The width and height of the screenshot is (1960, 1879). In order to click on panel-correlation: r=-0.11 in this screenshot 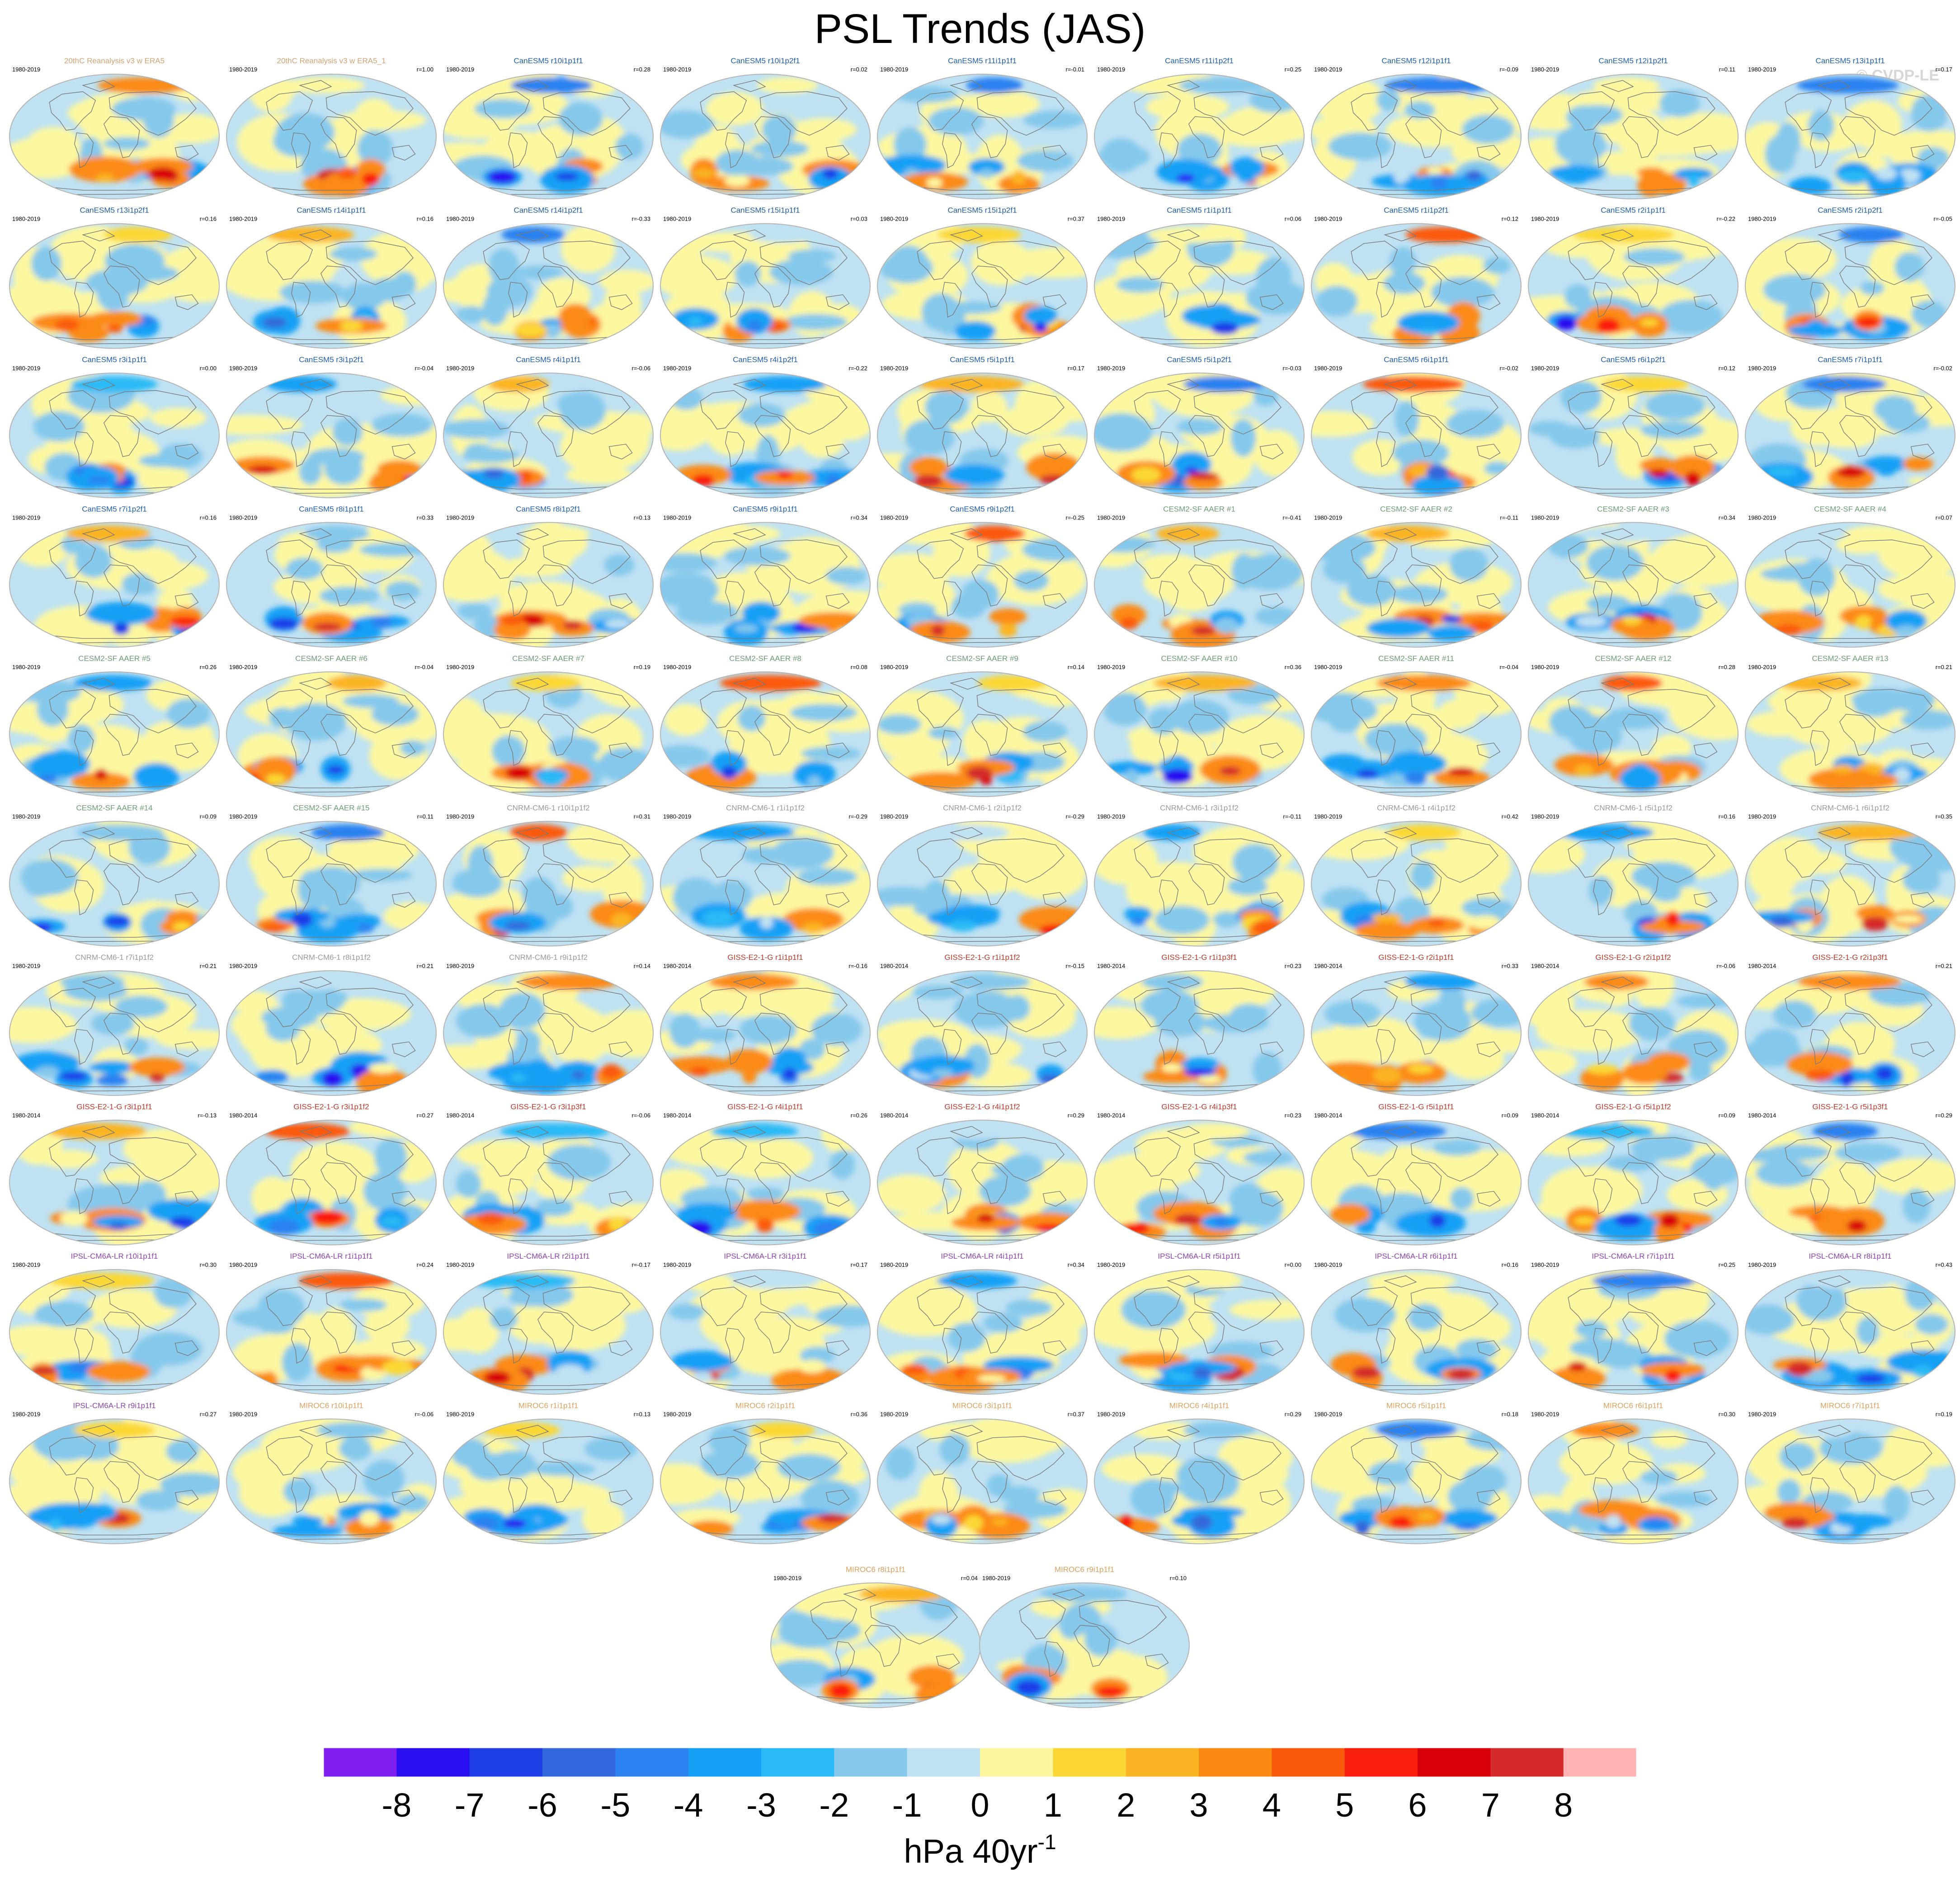, I will do `click(1292, 817)`.